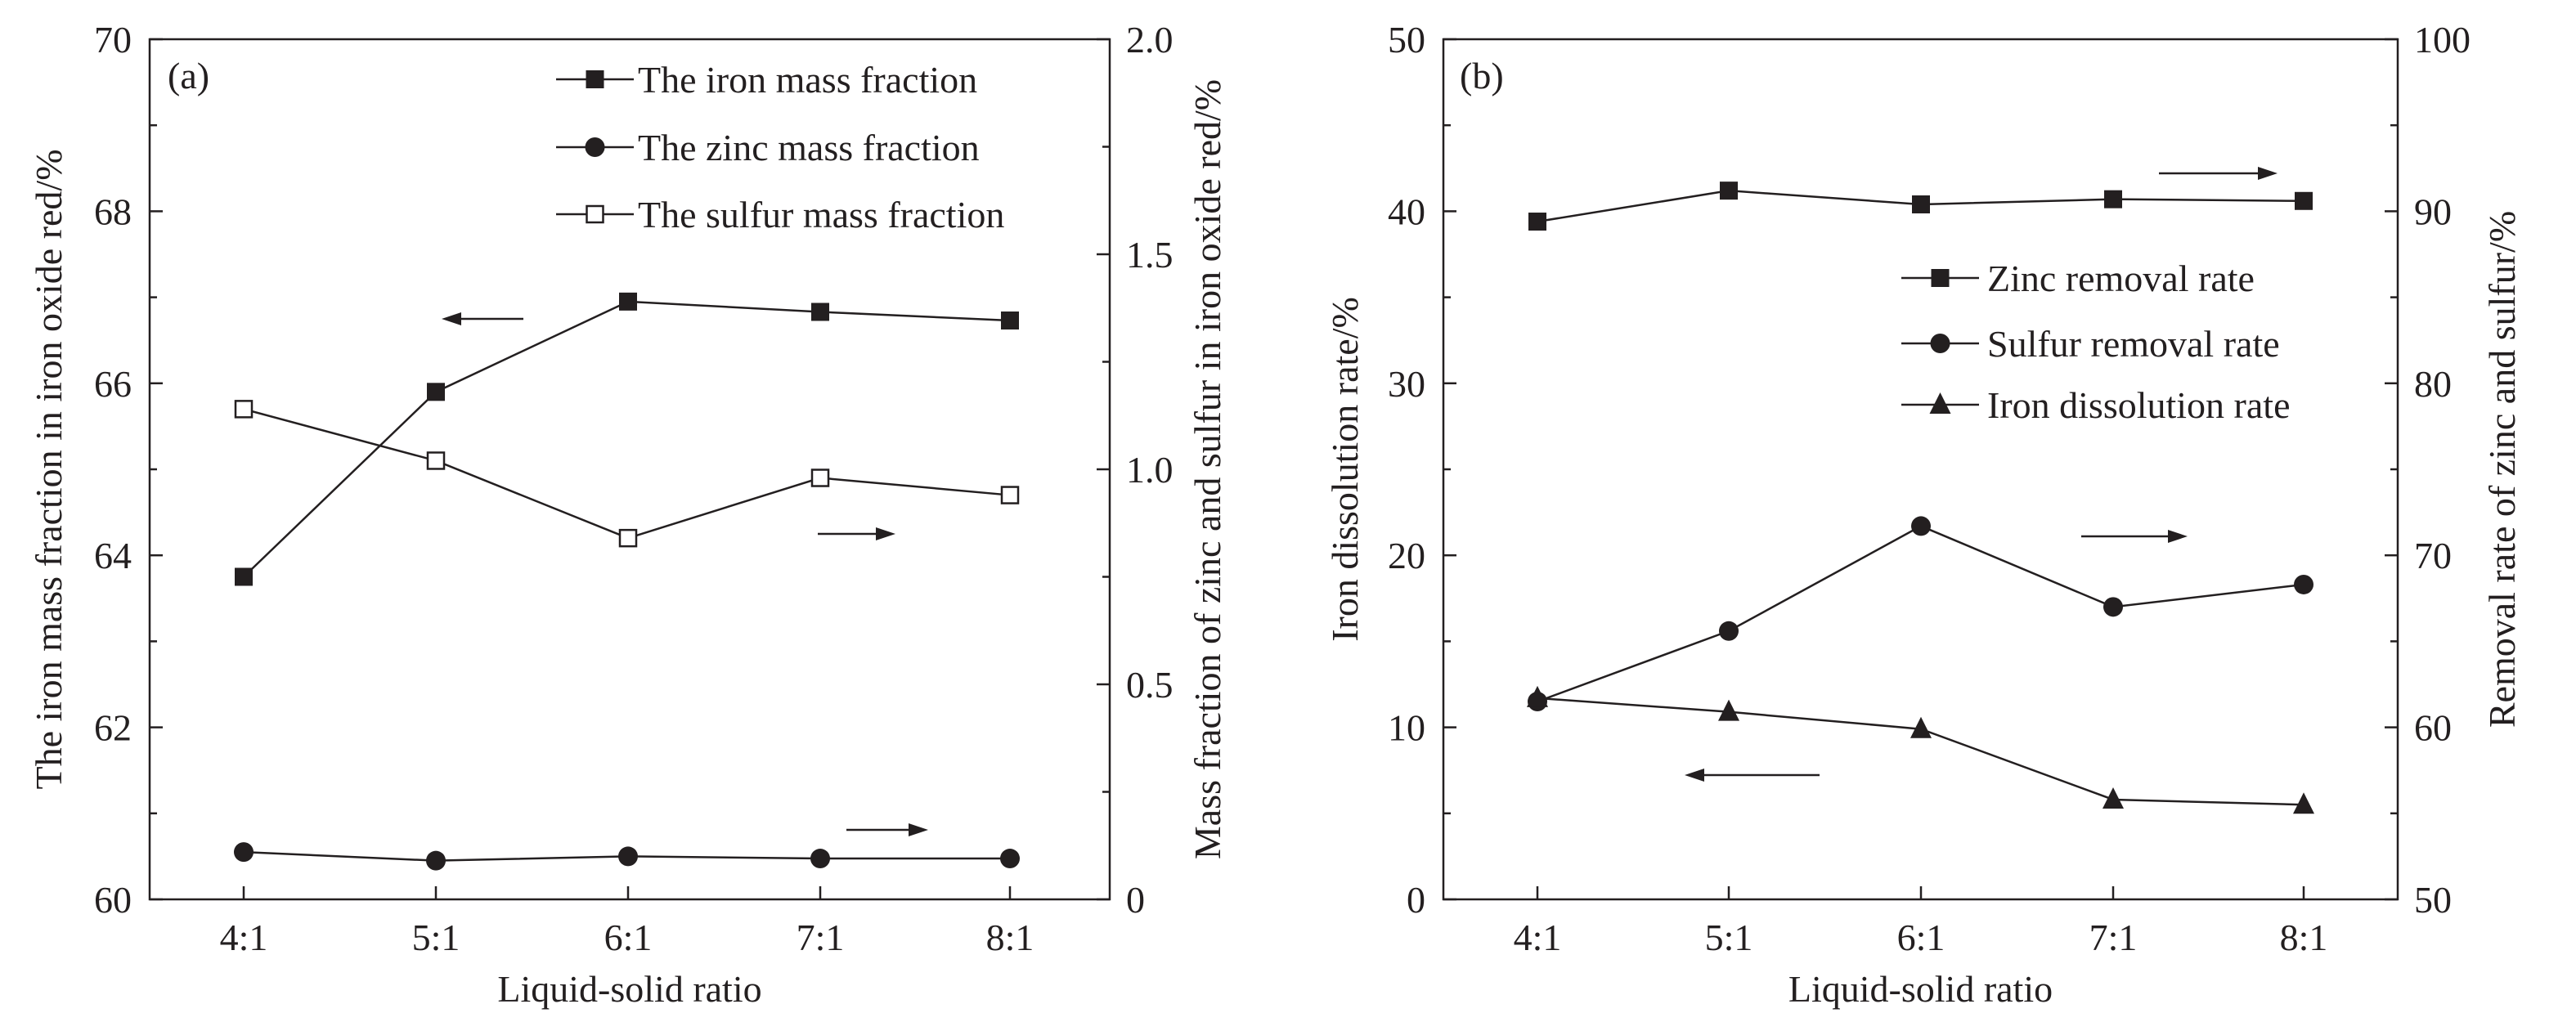  I want to click on panel-a-x-tick-label: 5:1, so click(436, 938).